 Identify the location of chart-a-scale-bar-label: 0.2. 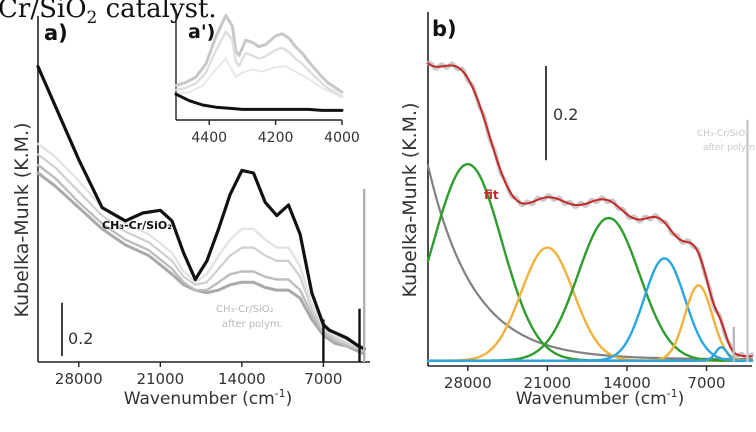
(80, 338).